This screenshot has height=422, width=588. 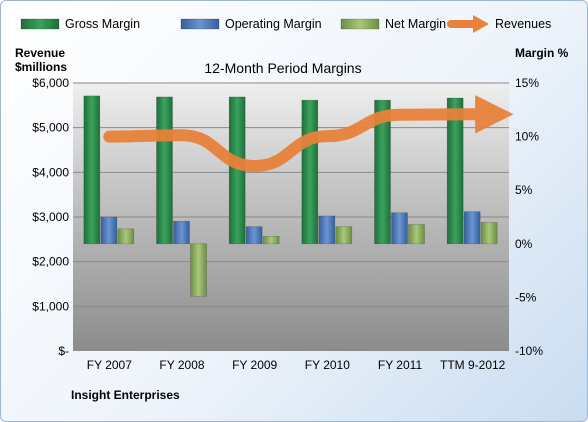 What do you see at coordinates (109, 365) in the screenshot?
I see `x-tick-label: FY 2007` at bounding box center [109, 365].